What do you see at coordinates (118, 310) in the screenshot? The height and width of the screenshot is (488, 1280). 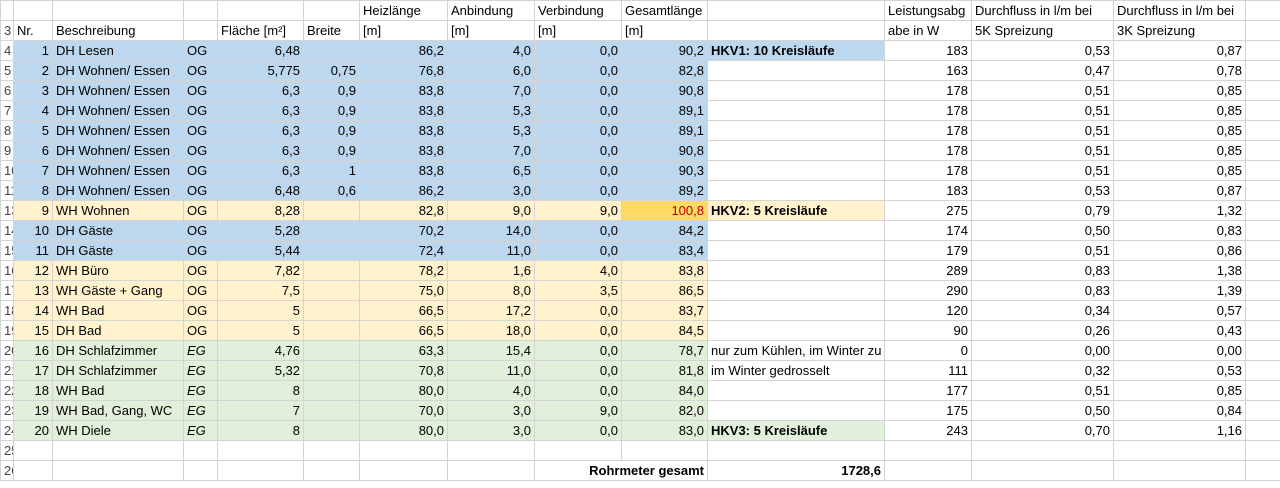 I see `cell-beschreibung: WH Bad` at bounding box center [118, 310].